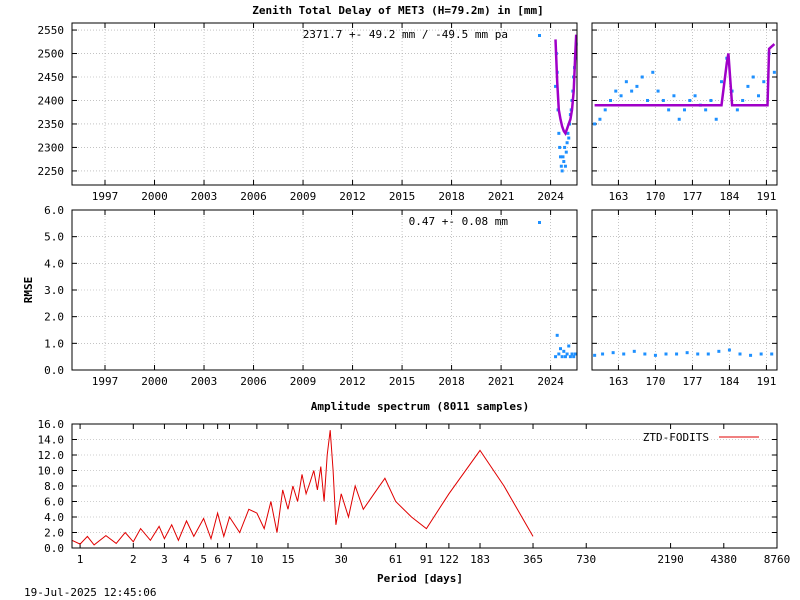 The image size is (800, 600). What do you see at coordinates (217, 559) in the screenshot?
I see `x-tick-label: 6` at bounding box center [217, 559].